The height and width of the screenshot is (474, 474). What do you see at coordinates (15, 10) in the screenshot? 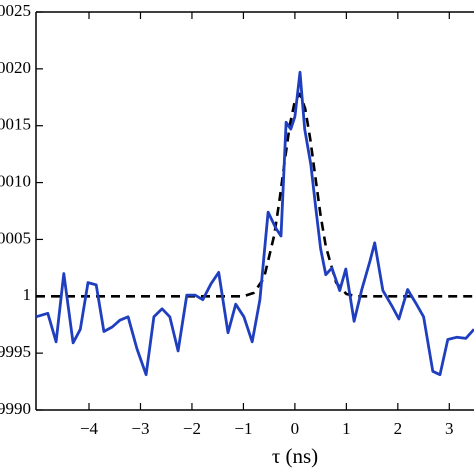
I see `y-tick-label: 0025` at bounding box center [15, 10].